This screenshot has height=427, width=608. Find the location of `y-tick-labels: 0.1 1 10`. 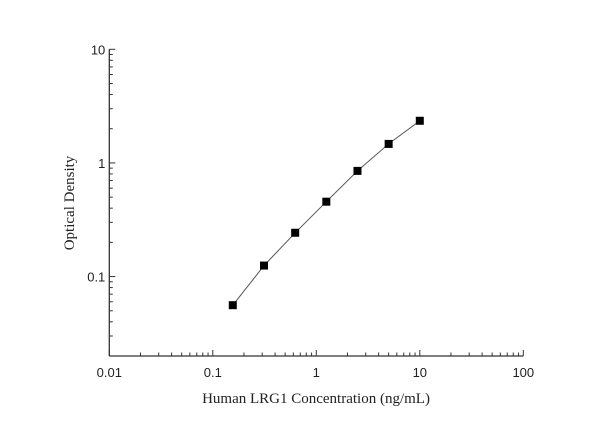

y-tick-labels: 0.1 1 10 is located at coordinates (96, 163).